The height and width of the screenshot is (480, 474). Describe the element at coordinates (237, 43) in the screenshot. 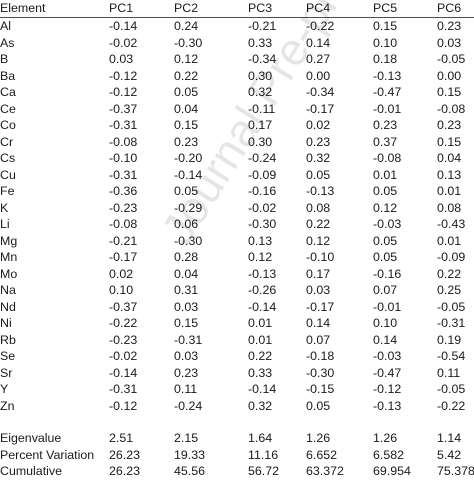

I see `table-row: As -0.02 -0.30 0.33 0.14 0.10 0.03` at that location.